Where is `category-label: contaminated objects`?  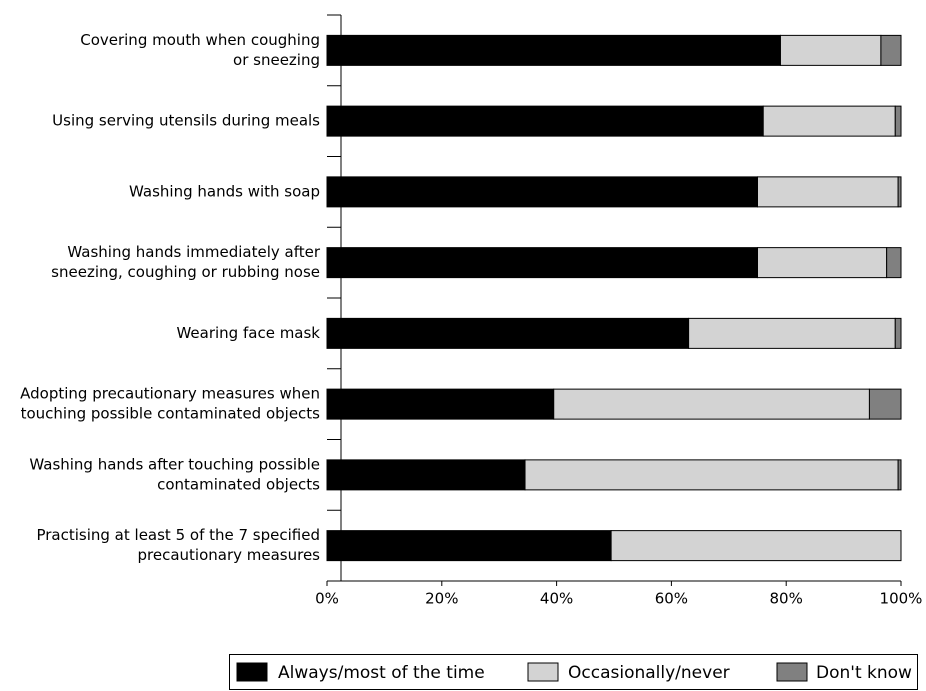 category-label: contaminated objects is located at coordinates (238, 484).